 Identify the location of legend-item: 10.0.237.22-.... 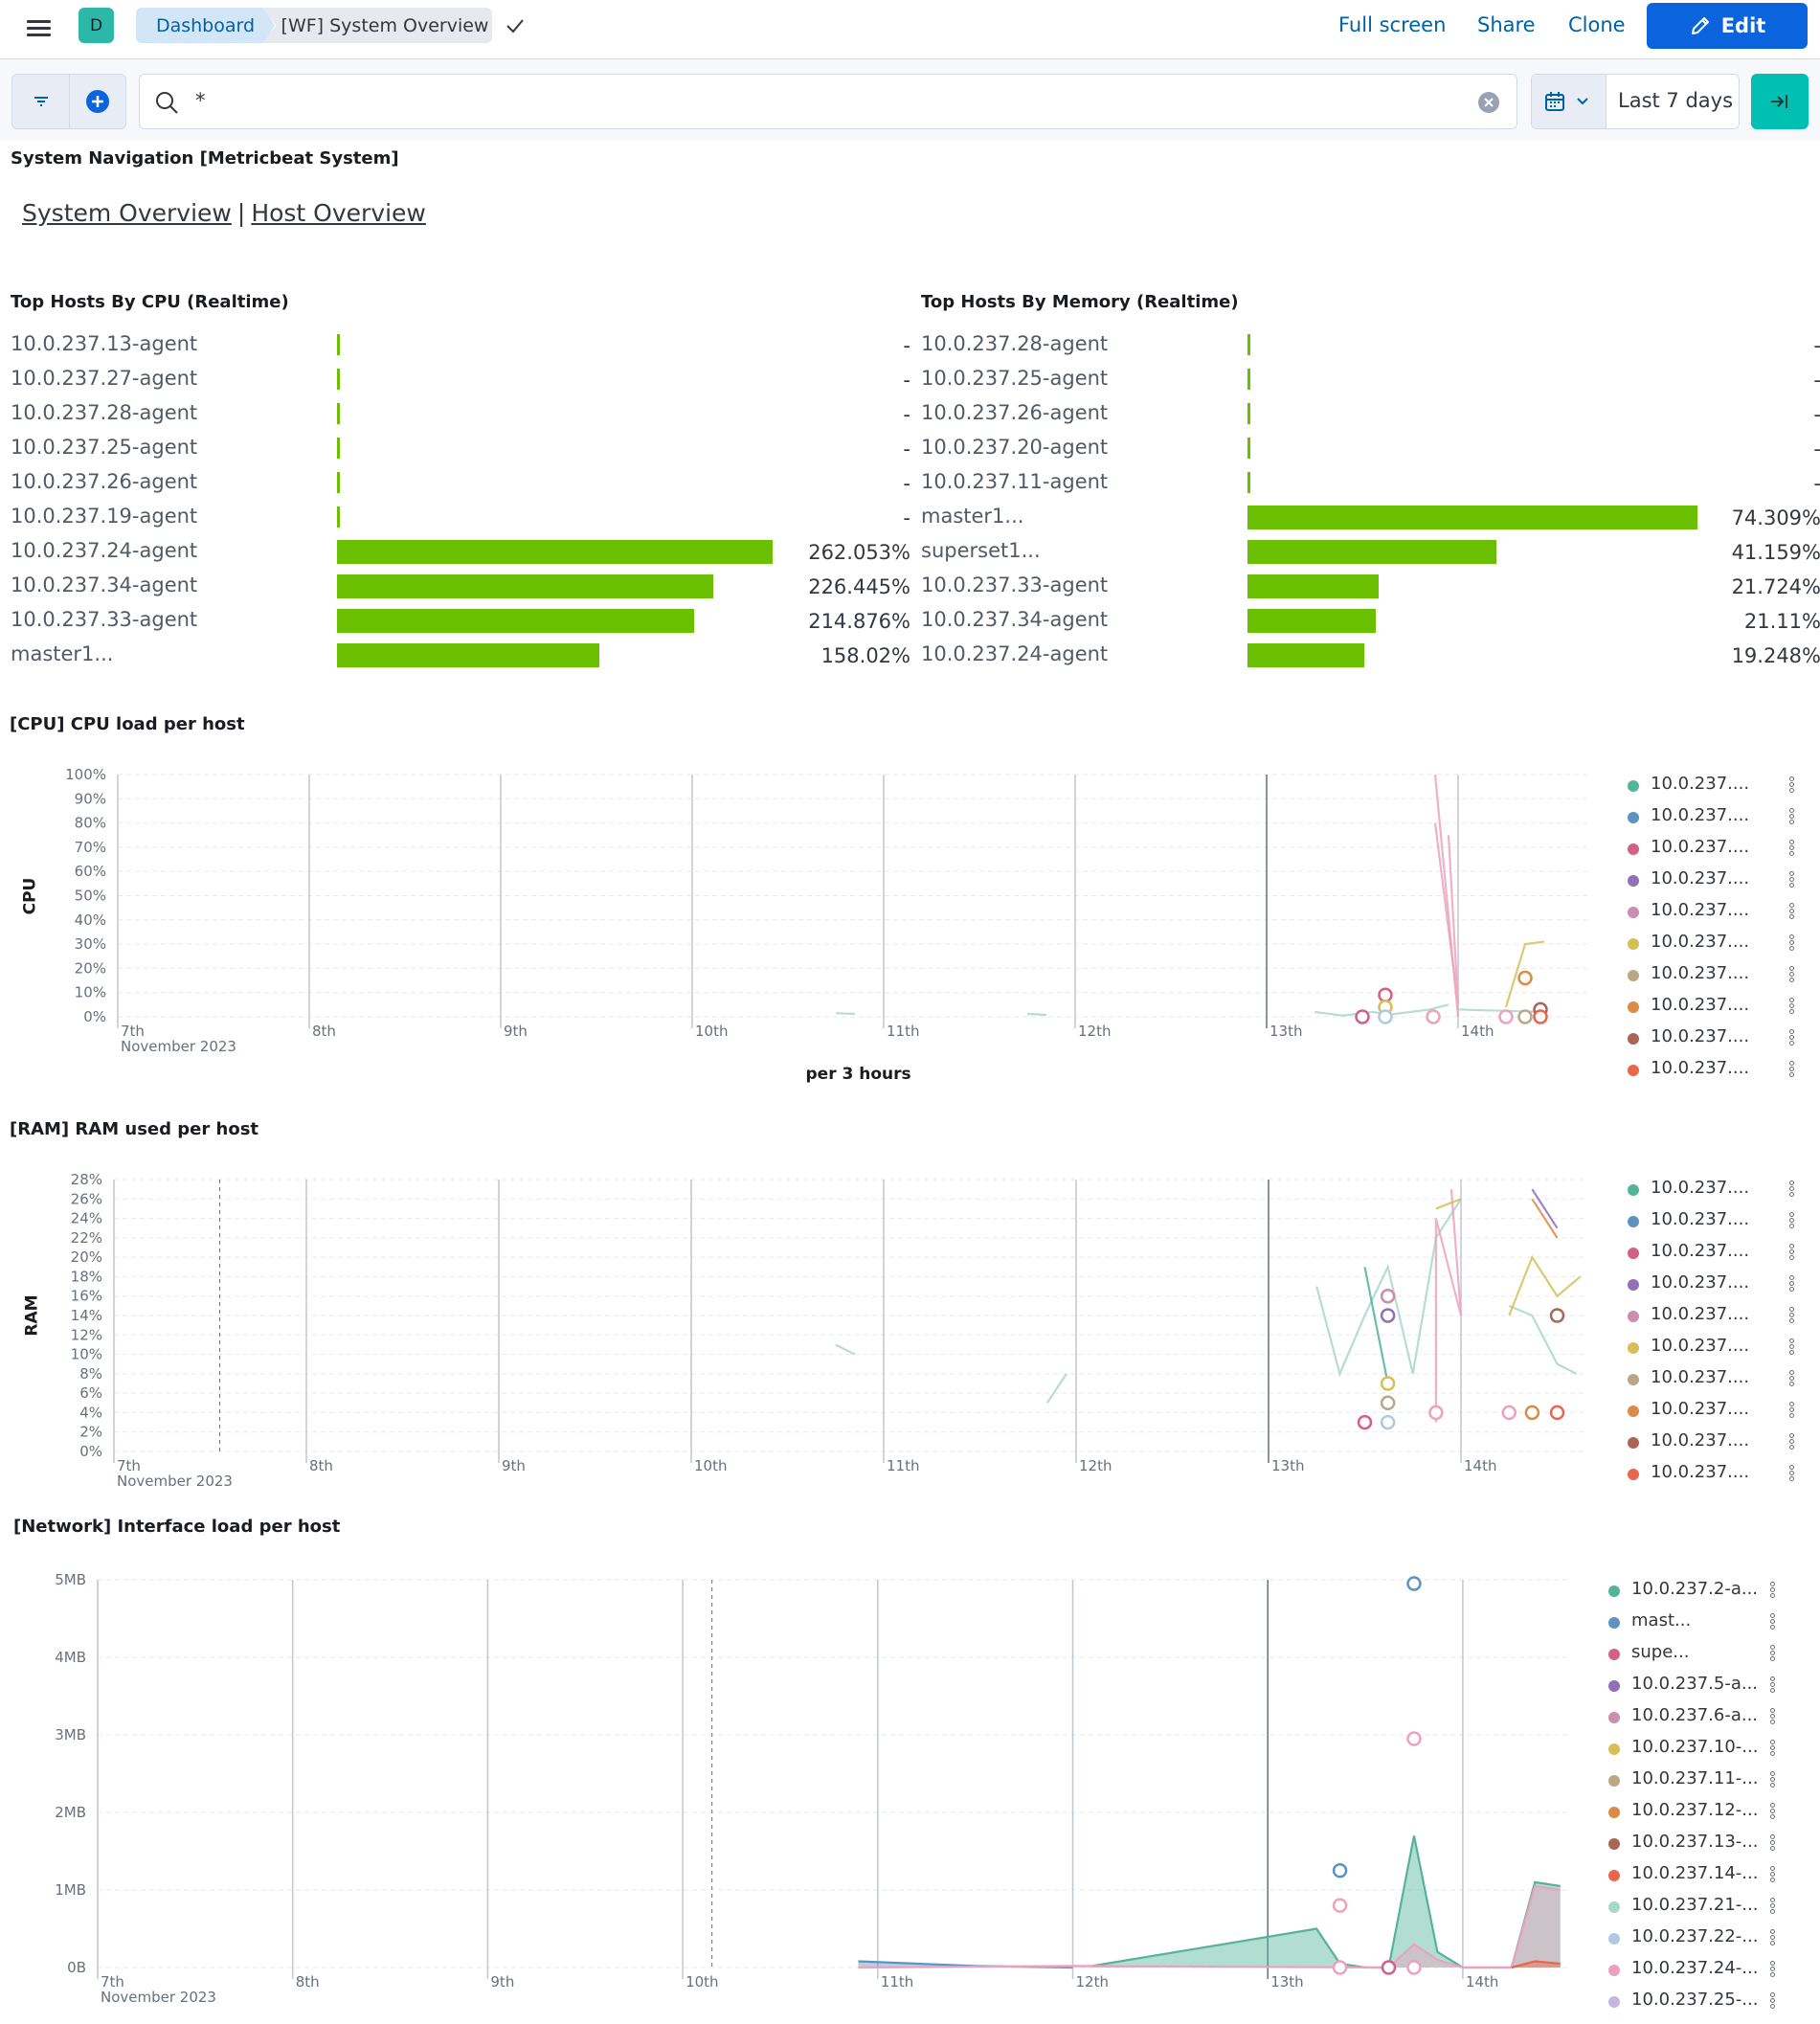
(1692, 1939).